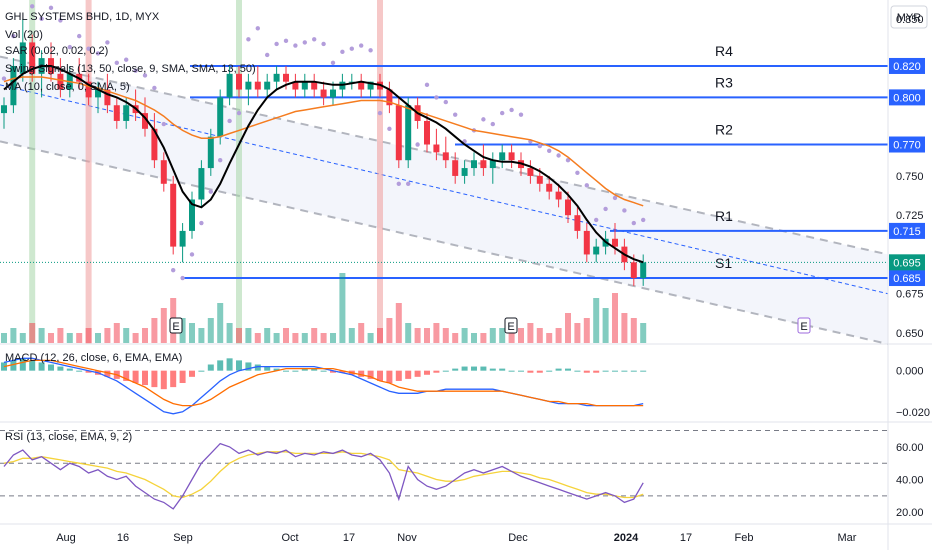 This screenshot has height=550, width=932. I want to click on currency-button: MYR, so click(909, 17).